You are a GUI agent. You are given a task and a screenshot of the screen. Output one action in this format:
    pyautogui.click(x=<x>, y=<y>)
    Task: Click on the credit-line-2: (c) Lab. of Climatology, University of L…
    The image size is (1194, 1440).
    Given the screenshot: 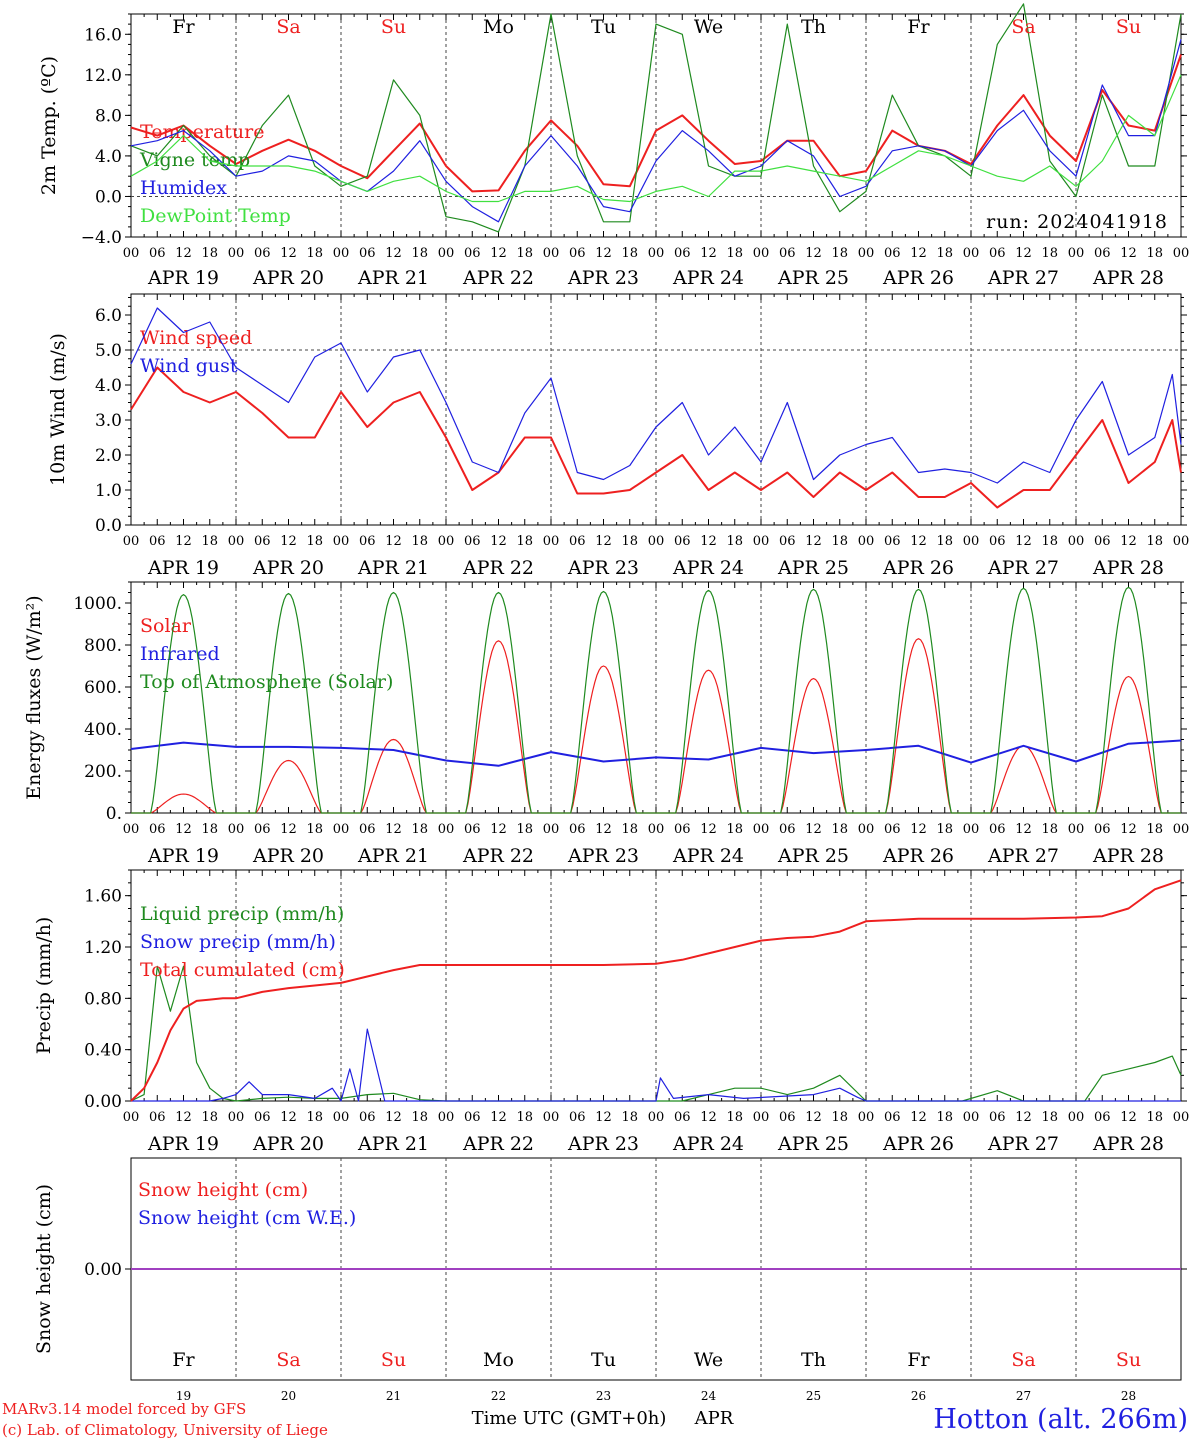 What is the action you would take?
    pyautogui.click(x=165, y=1430)
    